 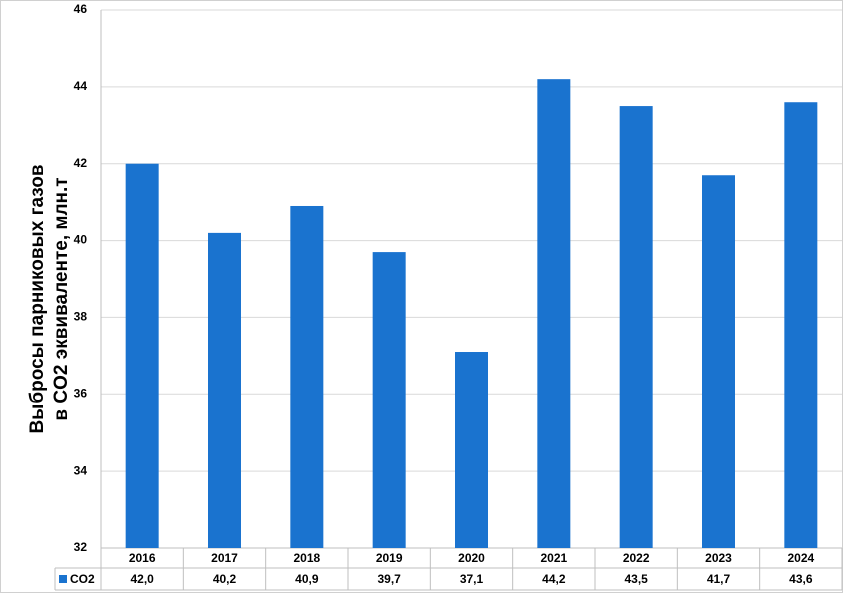 What do you see at coordinates (37, 298) in the screenshot?
I see `y-axis-title-line: Выбросы парниковых газов` at bounding box center [37, 298].